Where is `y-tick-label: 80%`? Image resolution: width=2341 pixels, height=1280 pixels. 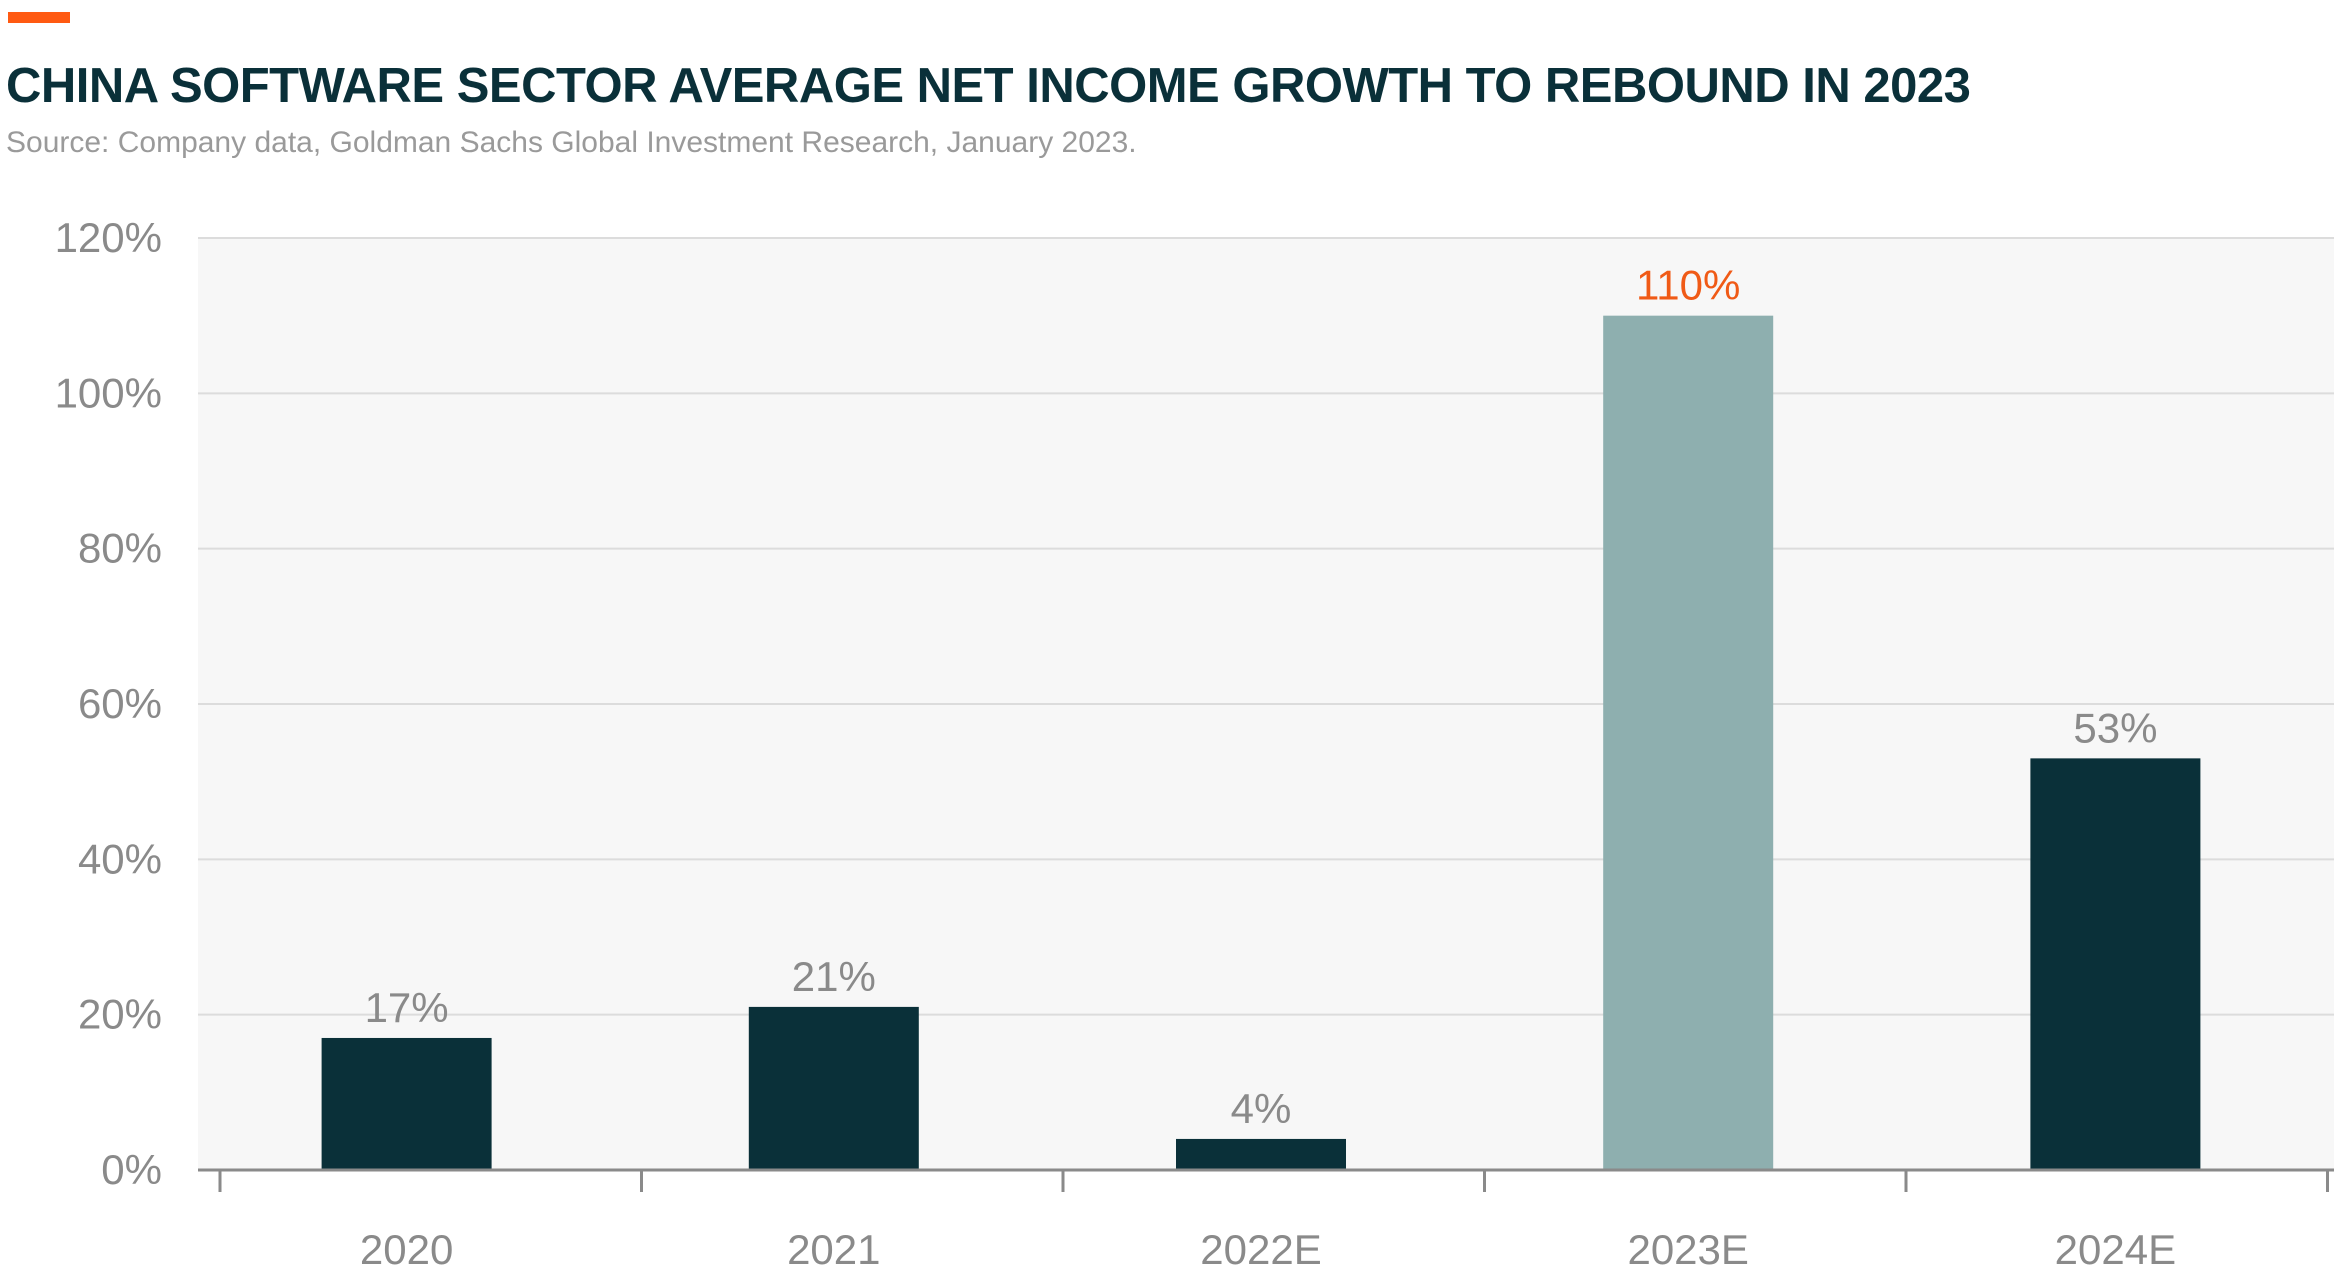
y-tick-label: 80% is located at coordinates (120, 548).